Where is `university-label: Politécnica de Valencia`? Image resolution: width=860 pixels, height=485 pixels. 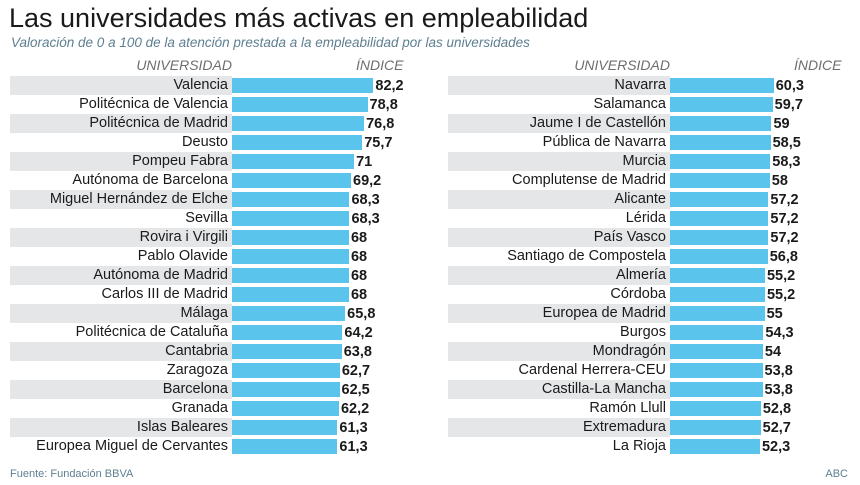
university-label: Politécnica de Valencia is located at coordinates (153, 104).